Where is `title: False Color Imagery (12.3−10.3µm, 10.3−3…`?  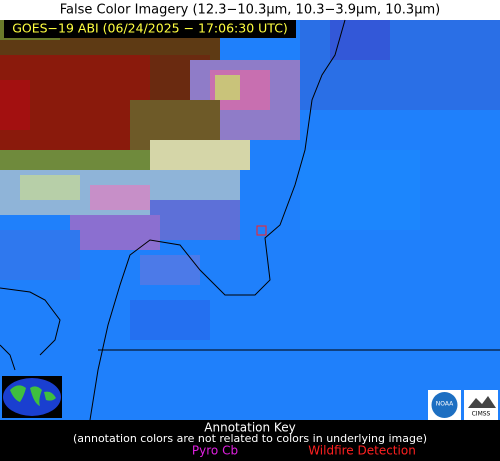
title: False Color Imagery (12.3−10.3µm, 10.3−3… is located at coordinates (250, 10).